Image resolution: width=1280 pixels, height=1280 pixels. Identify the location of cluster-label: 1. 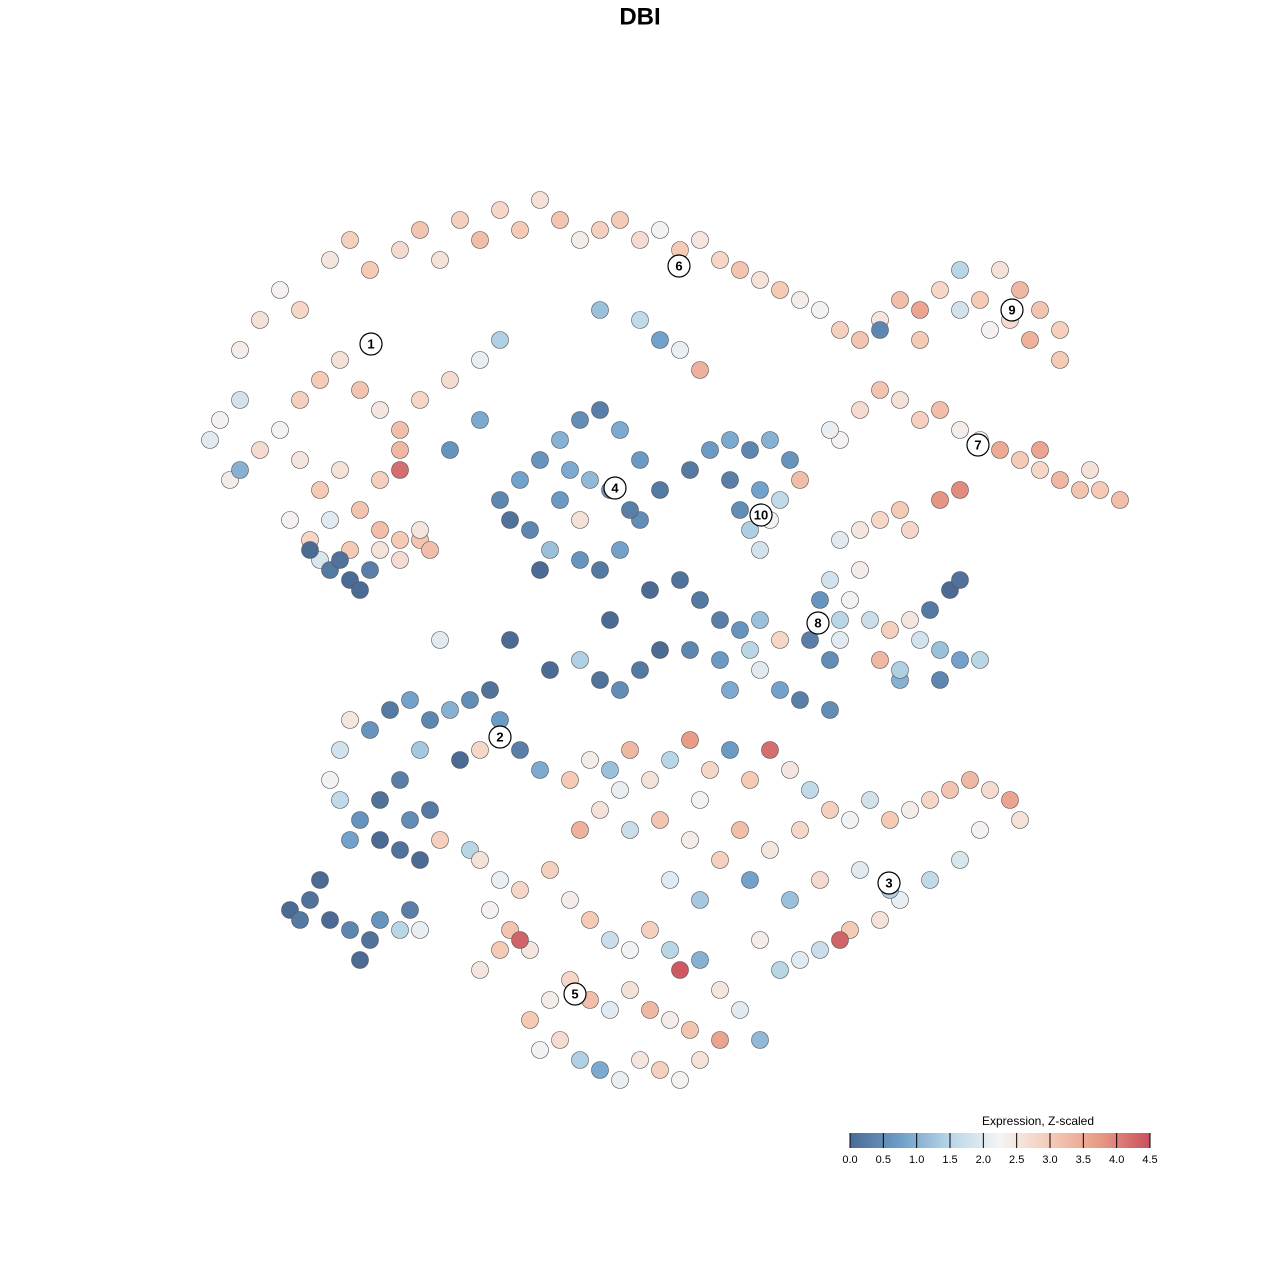
(370, 343).